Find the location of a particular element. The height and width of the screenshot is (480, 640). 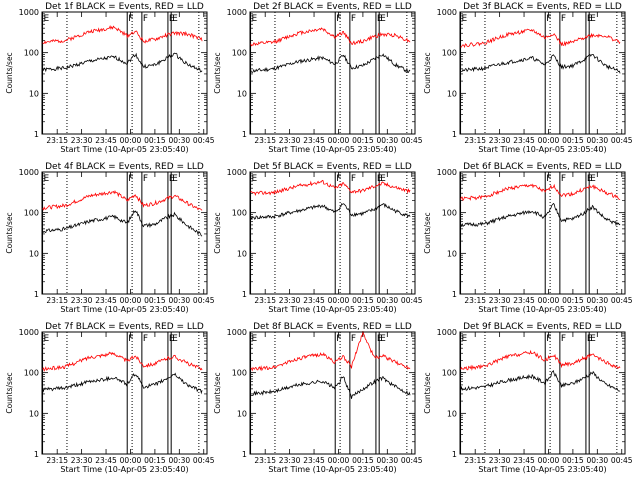

chart-title: Det 2f BLACK = Events, RED = LLD is located at coordinates (332, 7).